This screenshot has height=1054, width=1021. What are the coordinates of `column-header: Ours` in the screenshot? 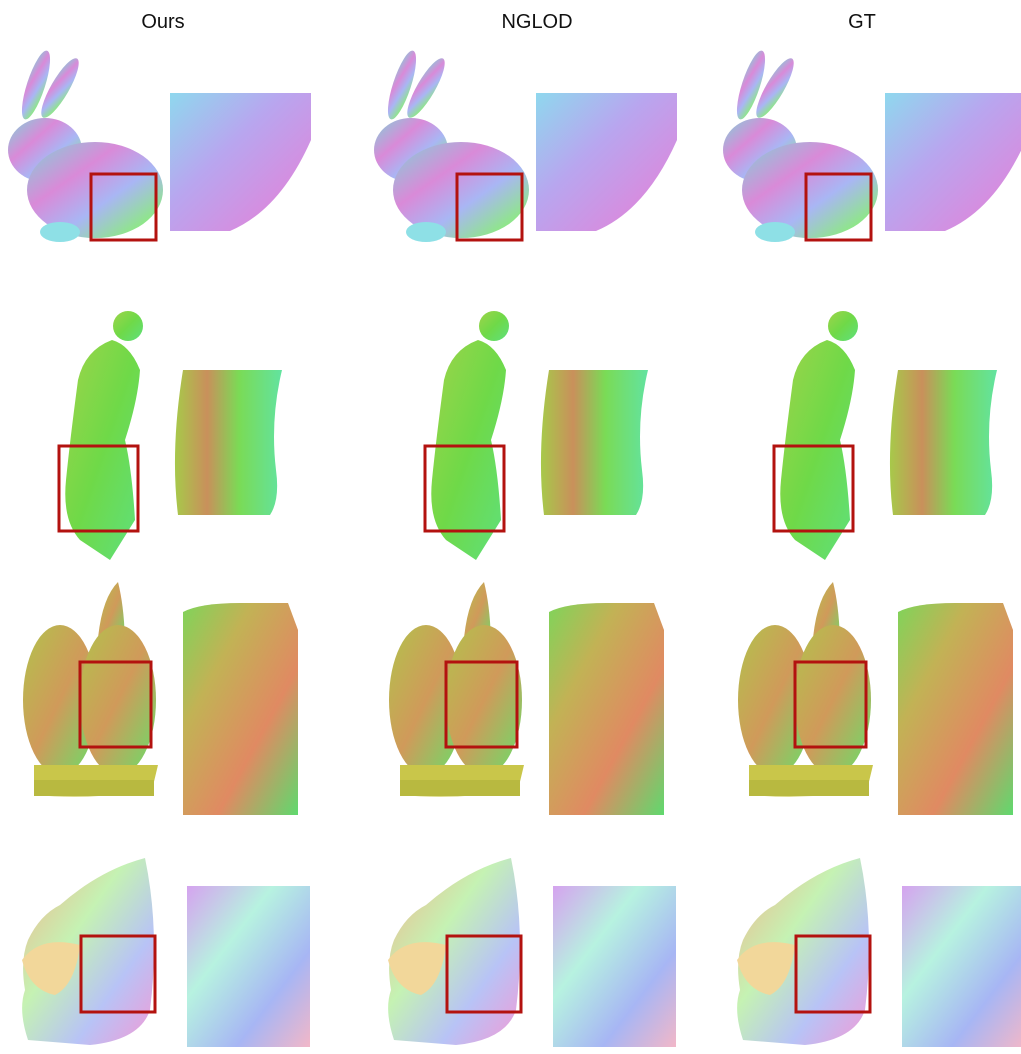 It's located at (162, 22).